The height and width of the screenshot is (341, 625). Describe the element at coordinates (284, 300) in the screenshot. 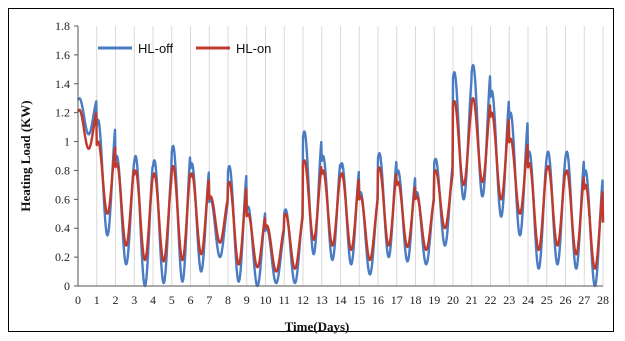

I see `x-tick-label: 11` at that location.